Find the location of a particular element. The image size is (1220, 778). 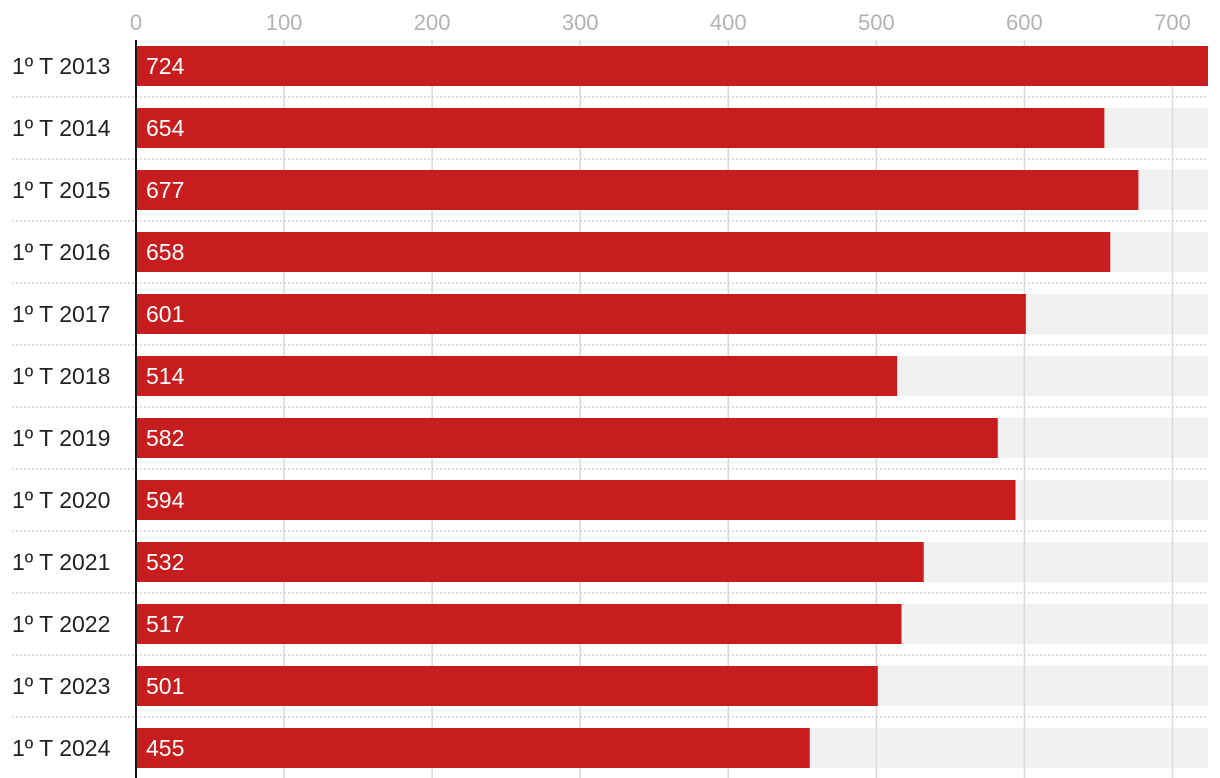

value-label: 514 is located at coordinates (165, 376).